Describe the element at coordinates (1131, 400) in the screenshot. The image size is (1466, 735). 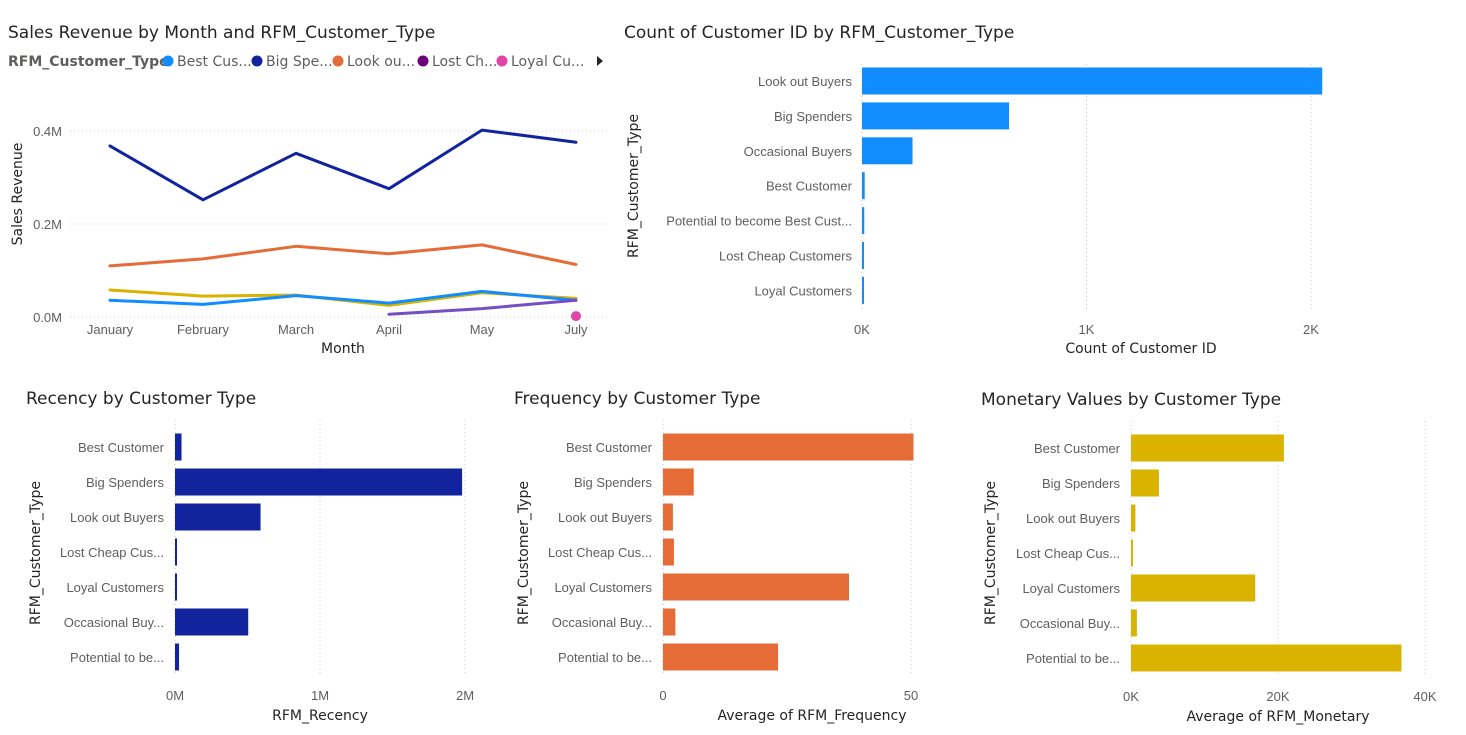
I see `chart-title: Monetary Values by Customer Type` at that location.